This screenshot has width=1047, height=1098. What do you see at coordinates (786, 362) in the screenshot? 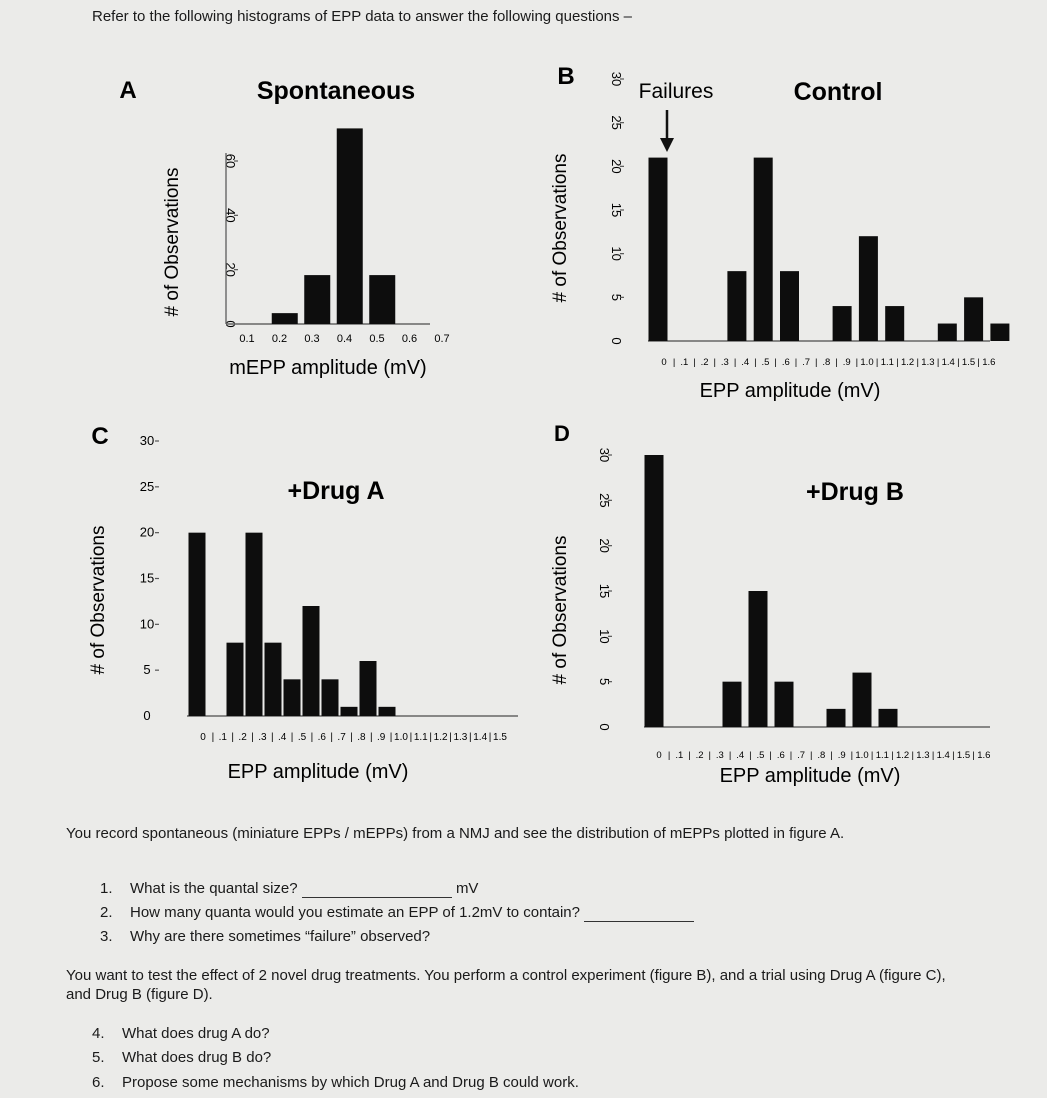
I see `chart-b-xtick-label: .6` at bounding box center [786, 362].